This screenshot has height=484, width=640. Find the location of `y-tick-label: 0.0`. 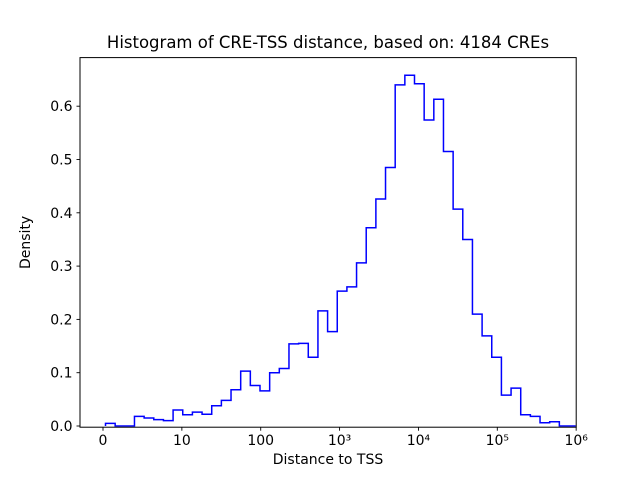

y-tick-label: 0.0 is located at coordinates (61, 427).